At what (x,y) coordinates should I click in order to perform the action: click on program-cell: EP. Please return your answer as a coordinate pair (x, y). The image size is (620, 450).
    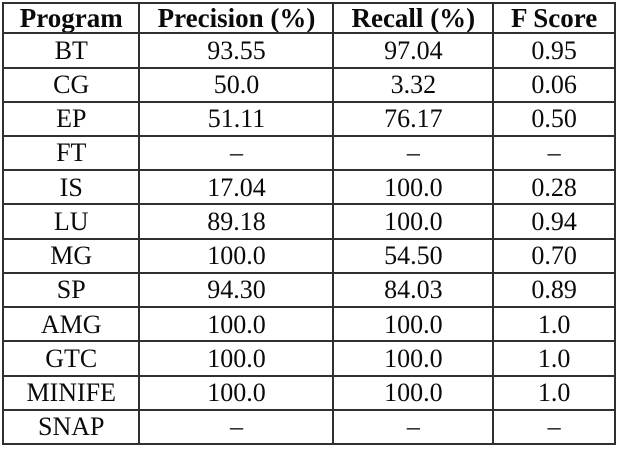
    Looking at the image, I should click on (71, 119).